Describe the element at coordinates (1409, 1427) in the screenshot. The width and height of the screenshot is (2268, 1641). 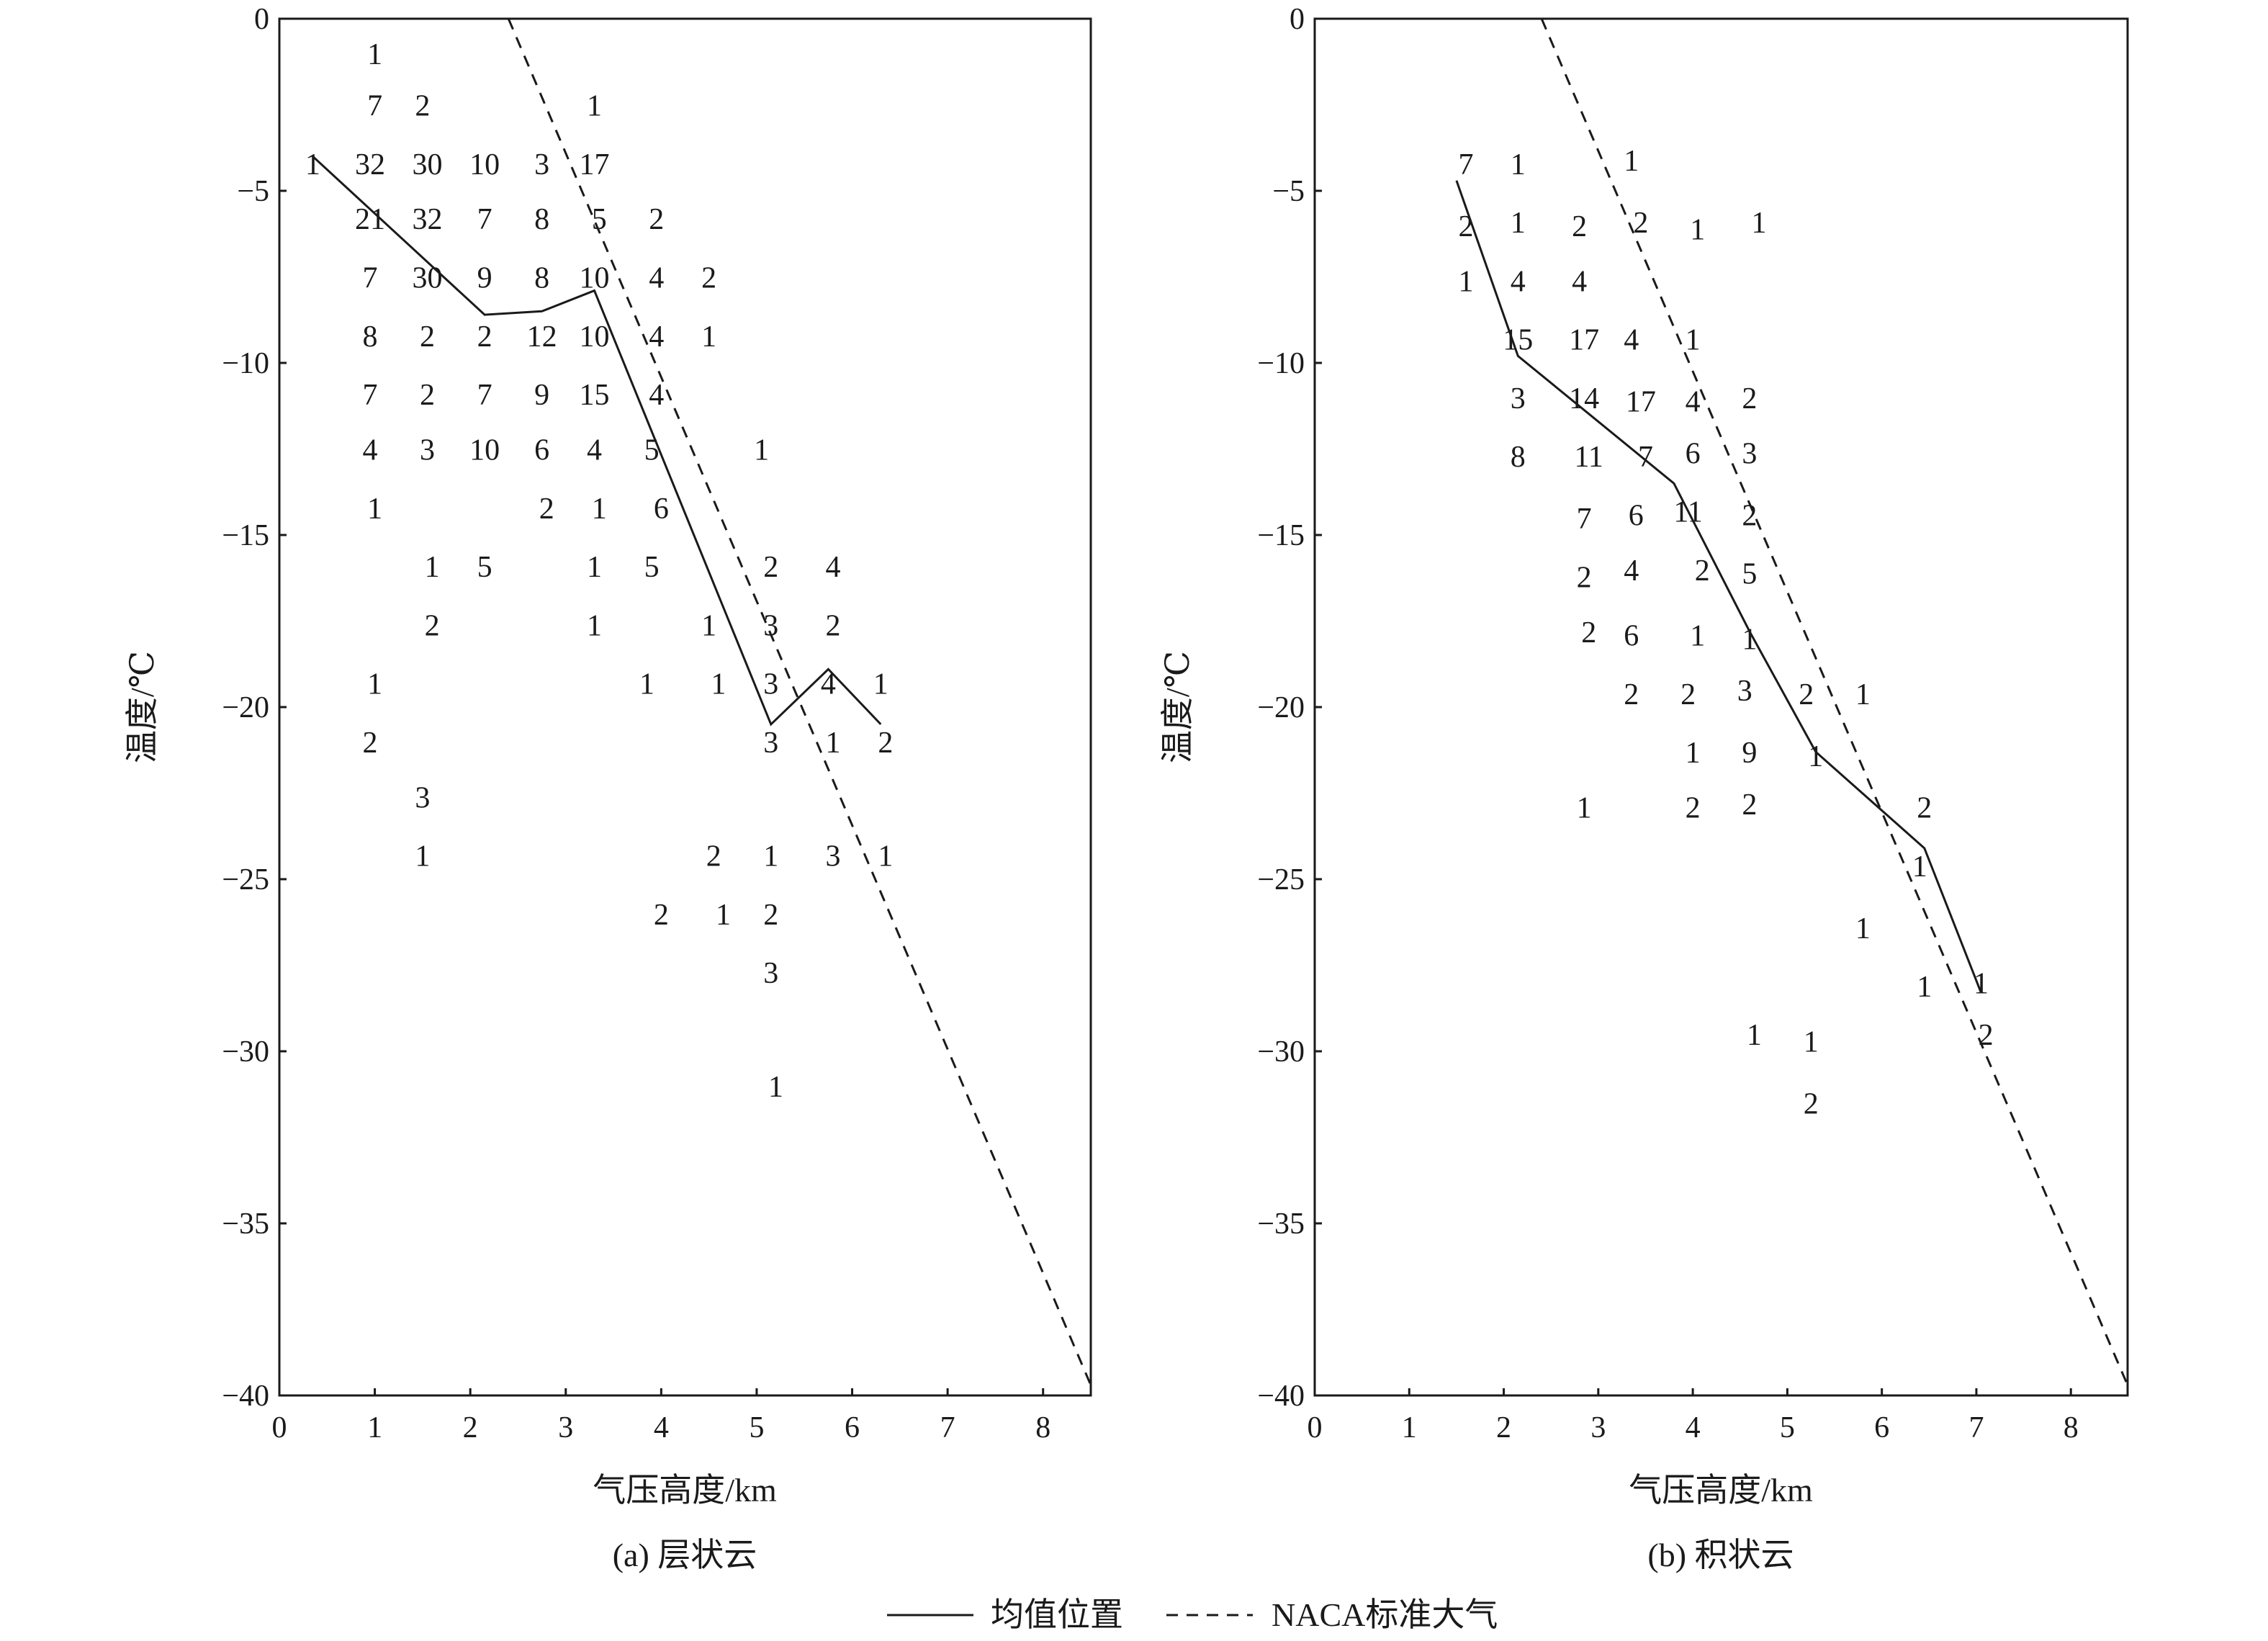
I see `x-tick-label: 1` at that location.